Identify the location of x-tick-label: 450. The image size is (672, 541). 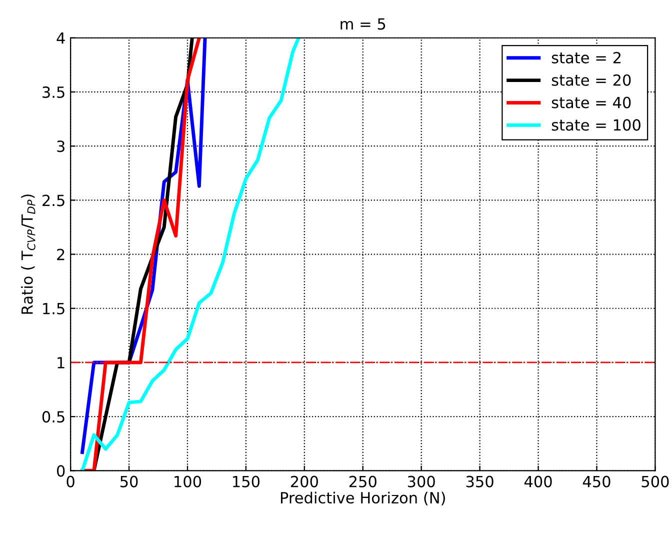
(596, 482).